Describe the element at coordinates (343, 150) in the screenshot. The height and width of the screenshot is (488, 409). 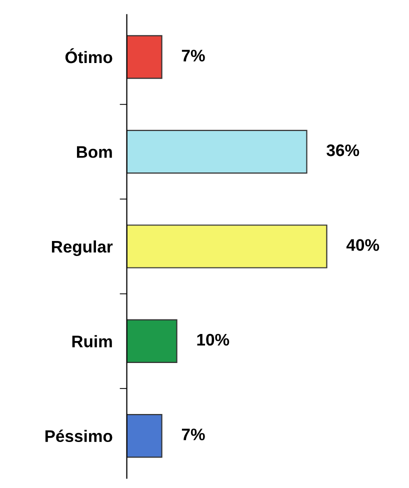
I see `data-label: 36%` at that location.